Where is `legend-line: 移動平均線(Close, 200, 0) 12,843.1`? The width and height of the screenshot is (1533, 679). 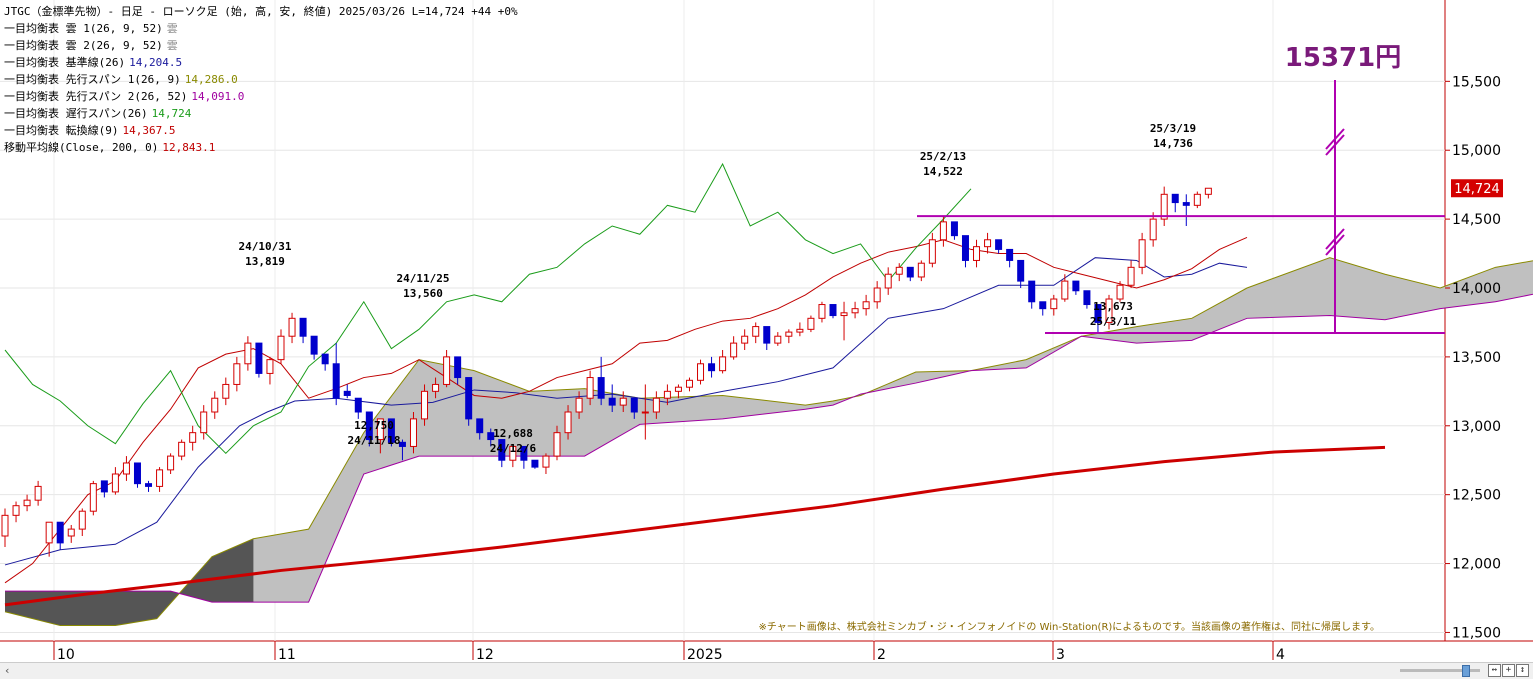 legend-line: 移動平均線(Close, 200, 0) 12,843.1 is located at coordinates (261, 147).